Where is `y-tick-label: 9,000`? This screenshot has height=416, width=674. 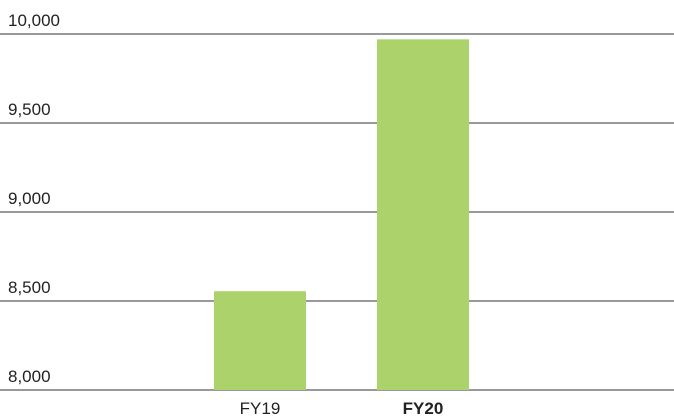
y-tick-label: 9,000 is located at coordinates (29, 198).